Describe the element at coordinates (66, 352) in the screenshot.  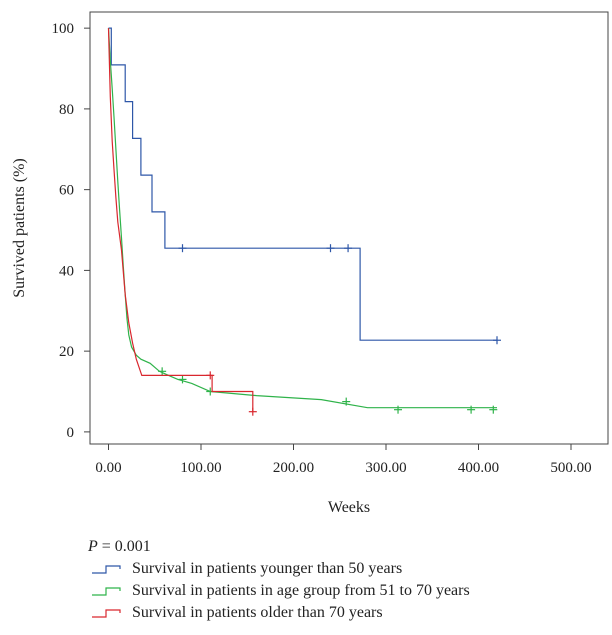
I see `y-tick-label: 20` at that location.